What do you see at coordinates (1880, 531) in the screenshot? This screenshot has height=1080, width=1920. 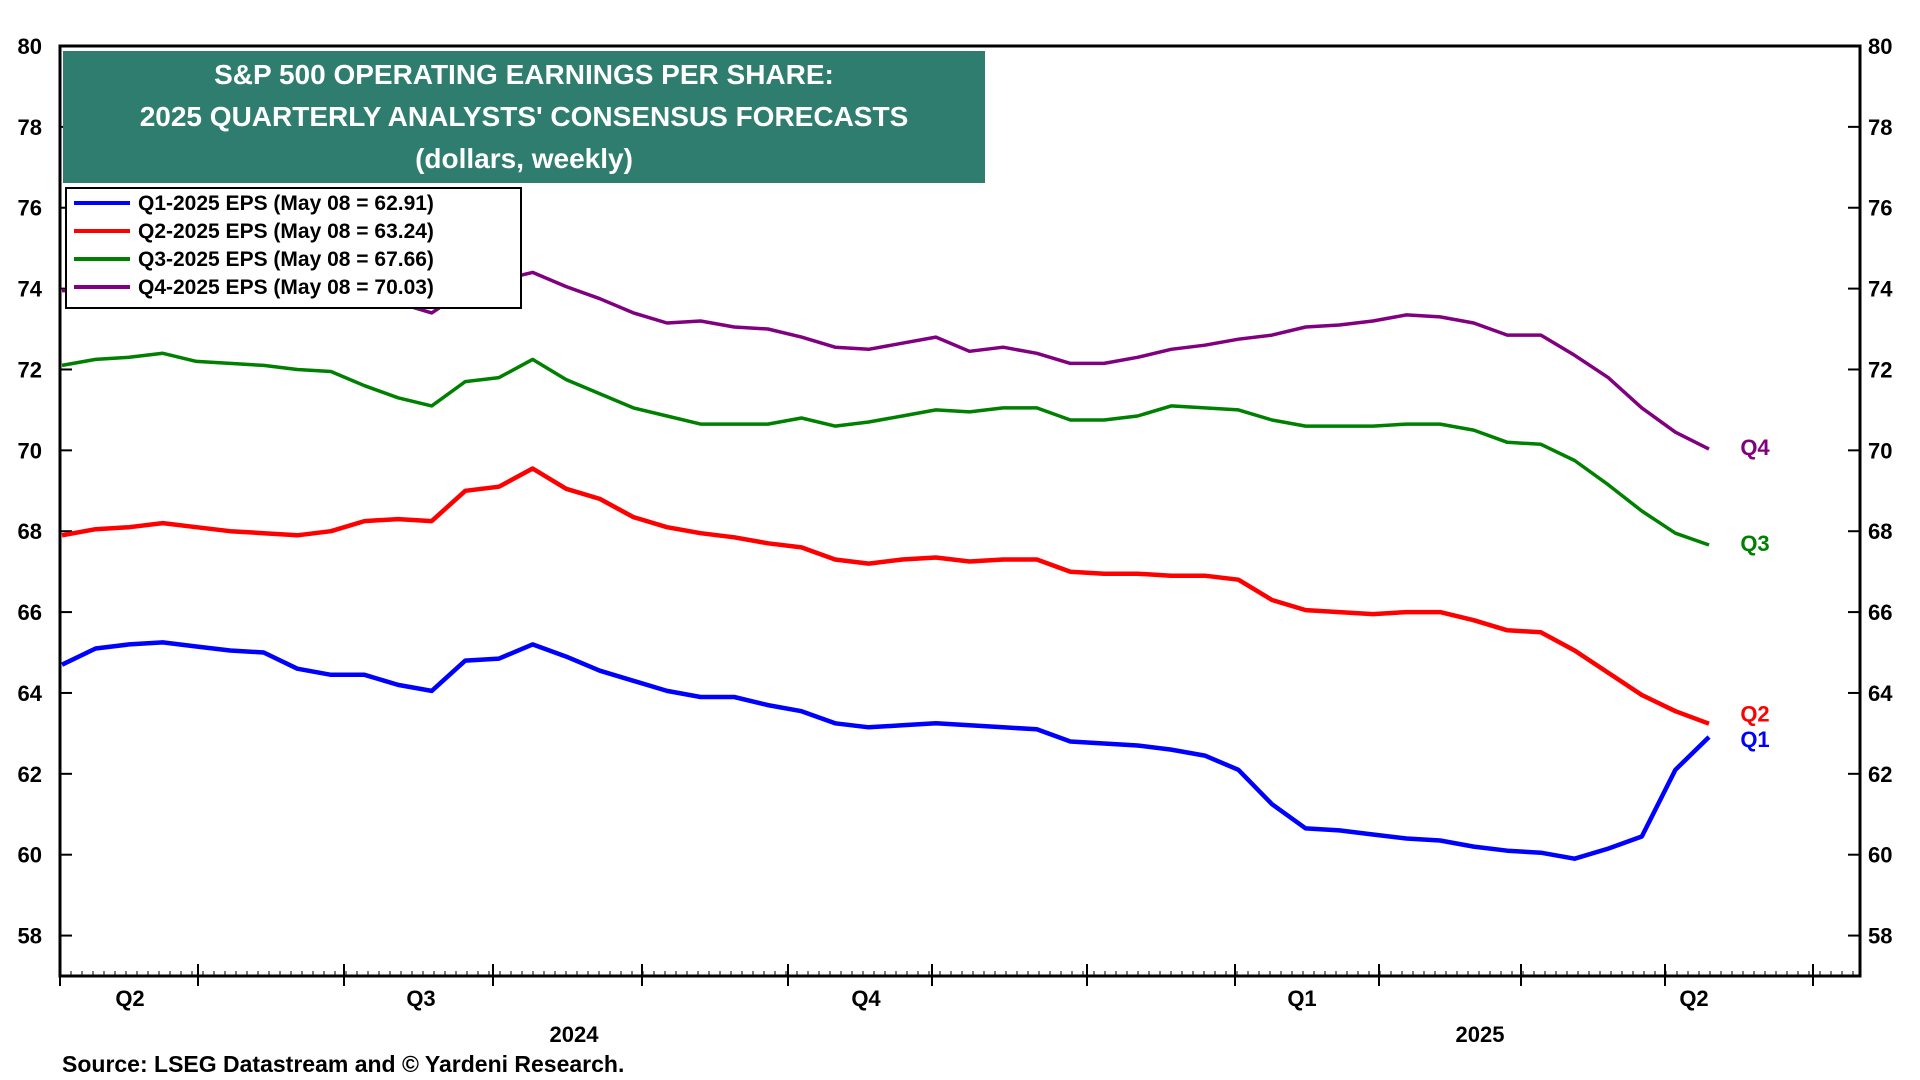 I see `y-tick-label-right: 68` at bounding box center [1880, 531].